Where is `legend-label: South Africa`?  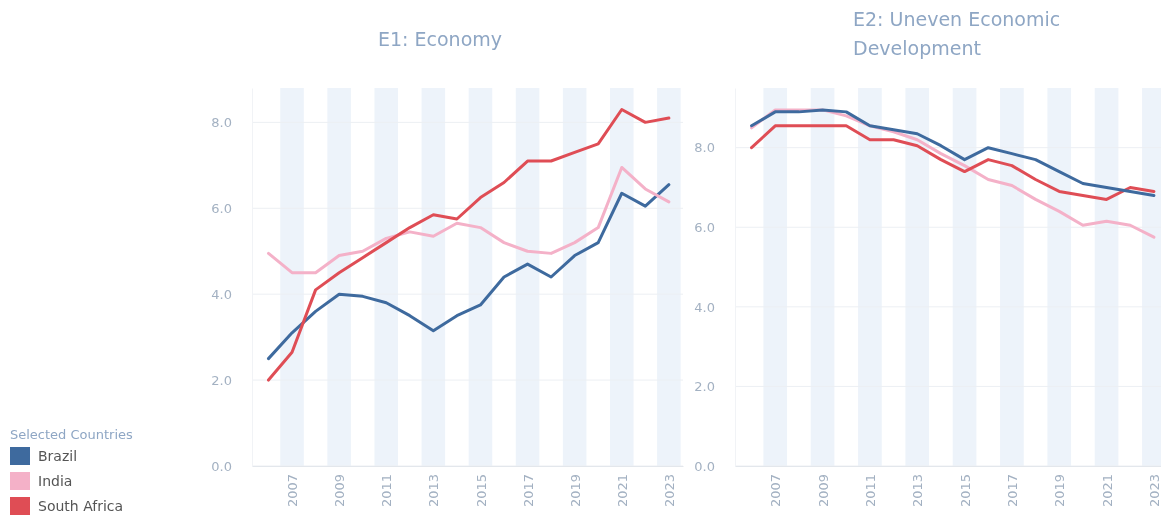 legend-label: South Africa is located at coordinates (81, 506).